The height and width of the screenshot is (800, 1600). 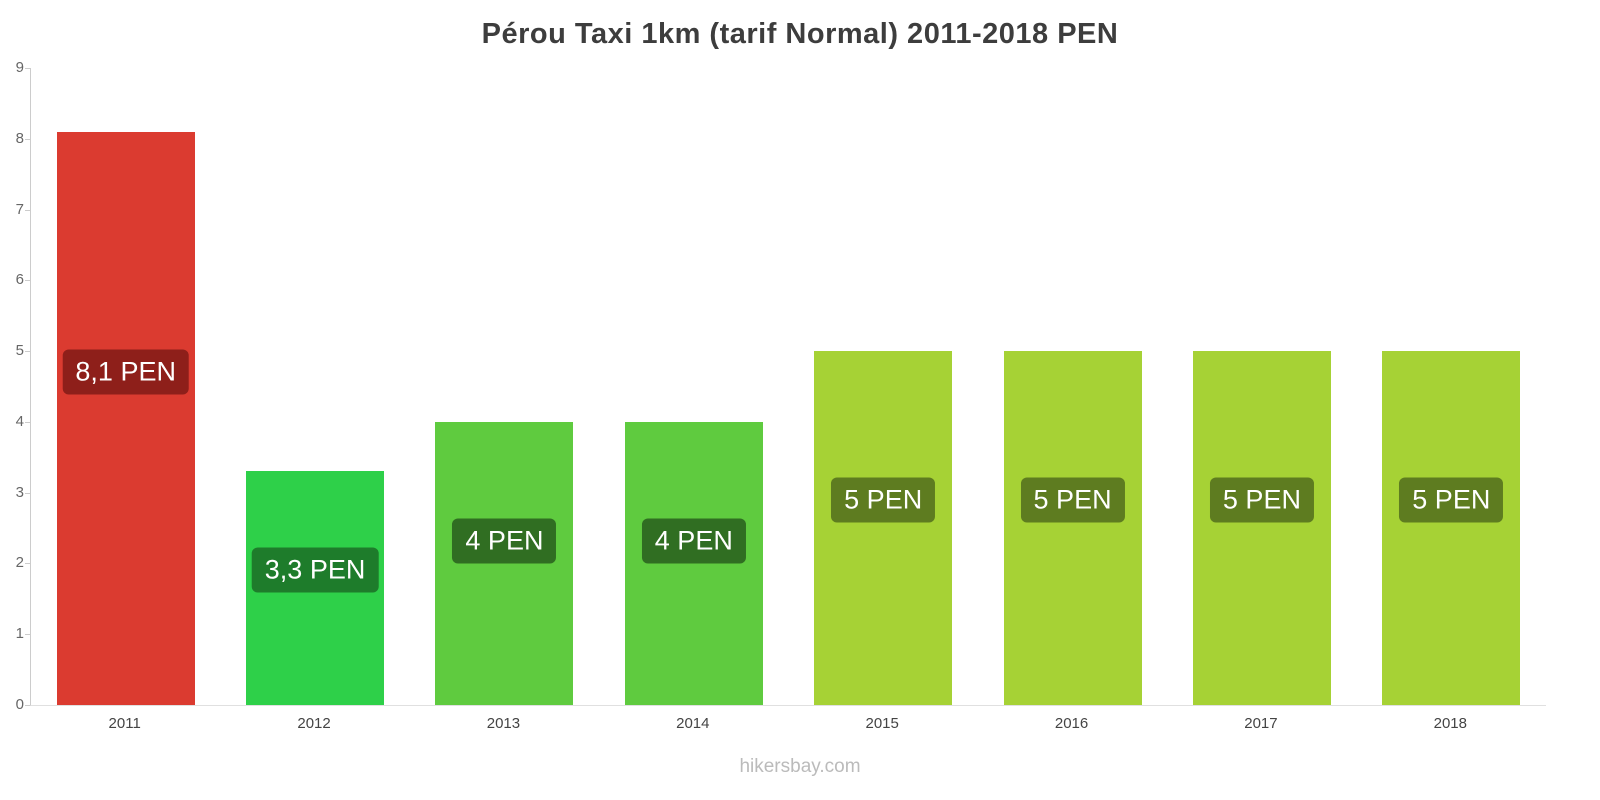 What do you see at coordinates (19, 421) in the screenshot?
I see `y-tick-label: 4` at bounding box center [19, 421].